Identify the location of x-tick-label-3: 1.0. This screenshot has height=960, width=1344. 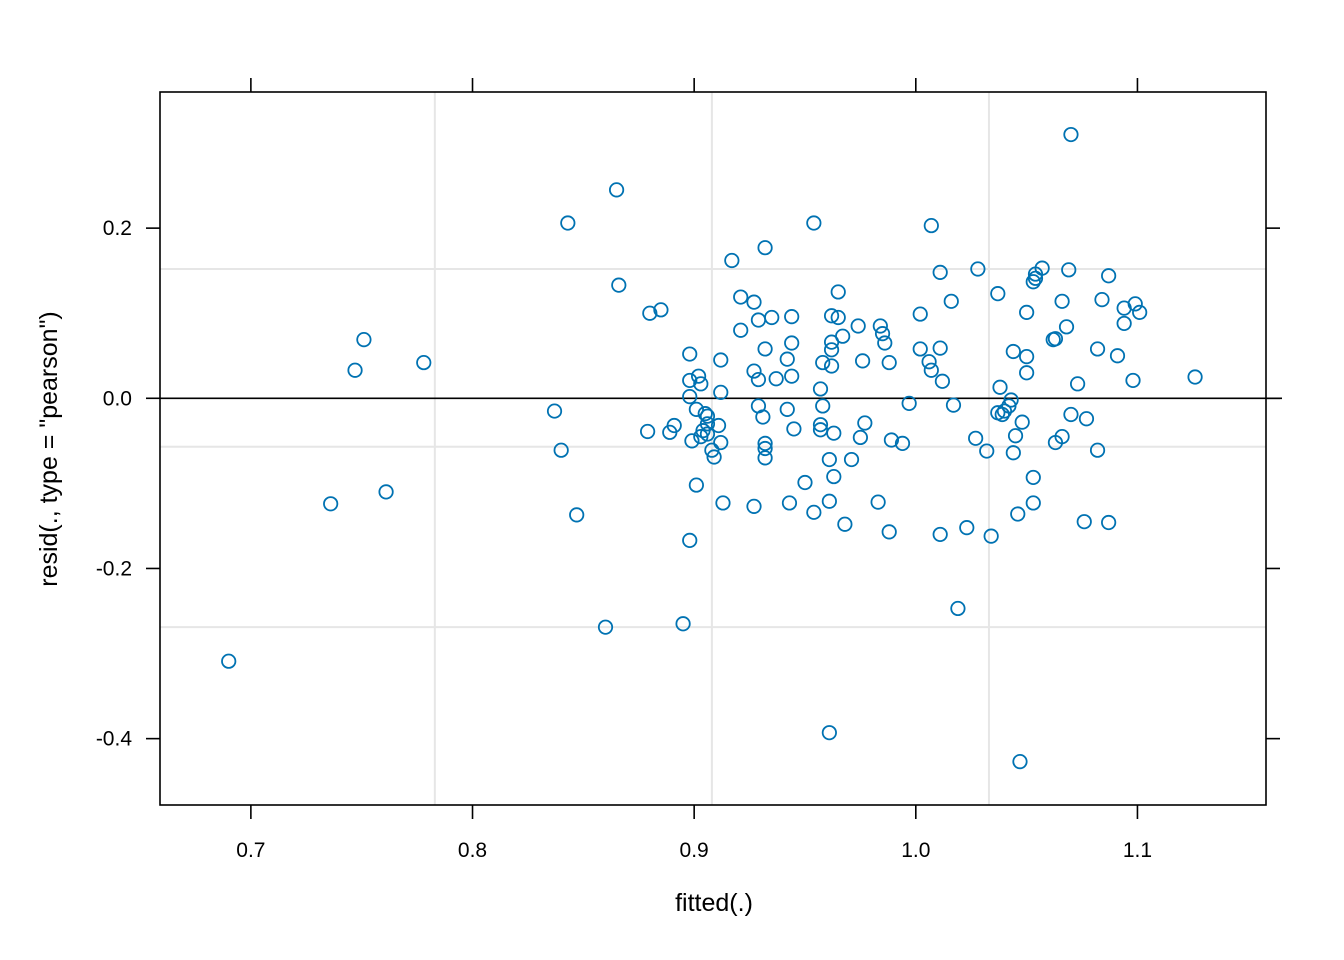
(915, 850).